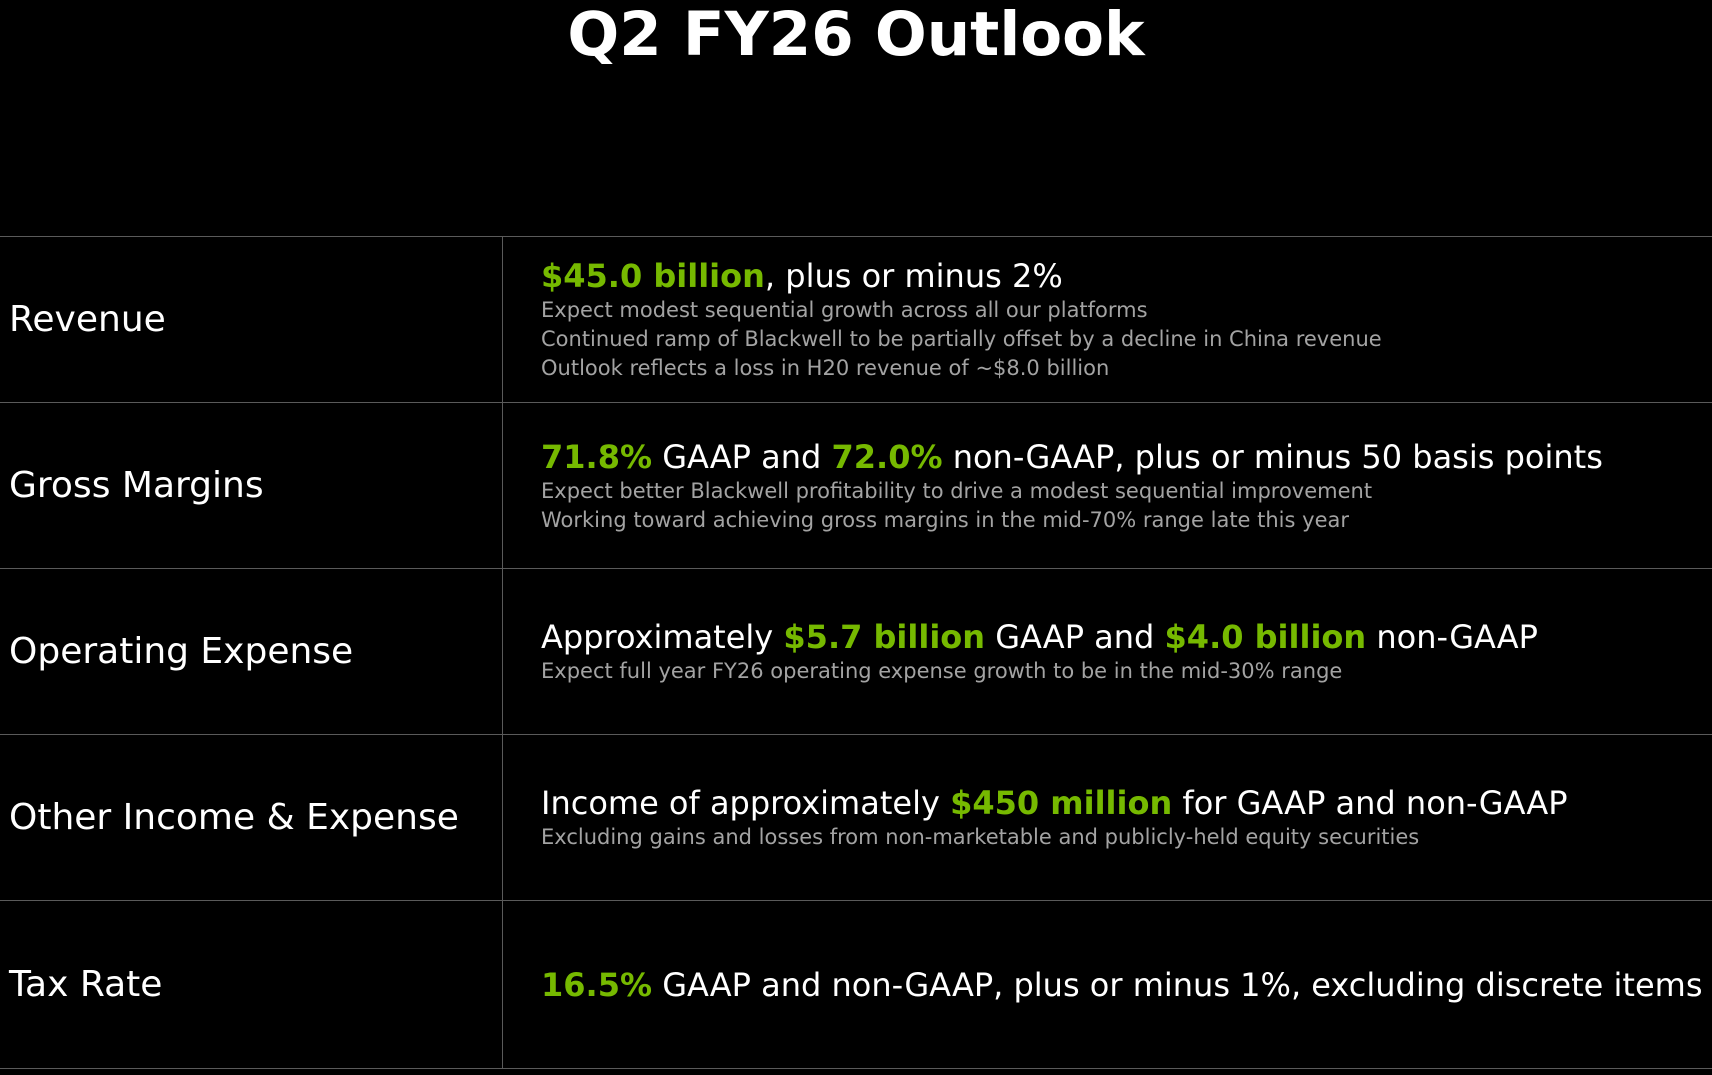 The width and height of the screenshot is (1712, 1075). I want to click on gaap-margin-value: 71.8%, so click(597, 456).